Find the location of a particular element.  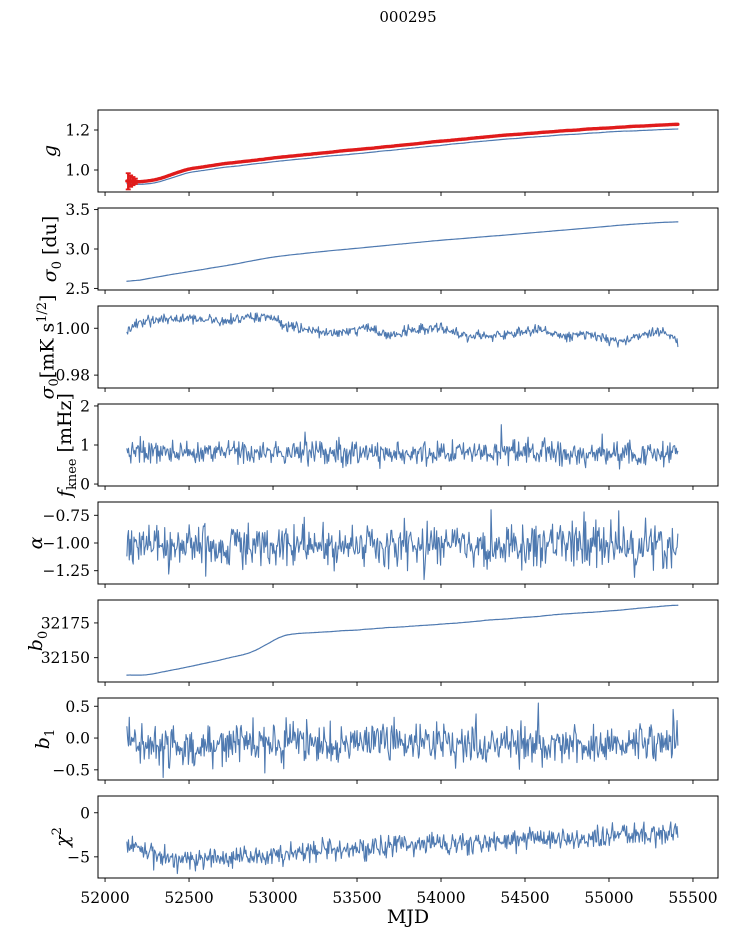

x-tick-label: 52000 is located at coordinates (104, 898).